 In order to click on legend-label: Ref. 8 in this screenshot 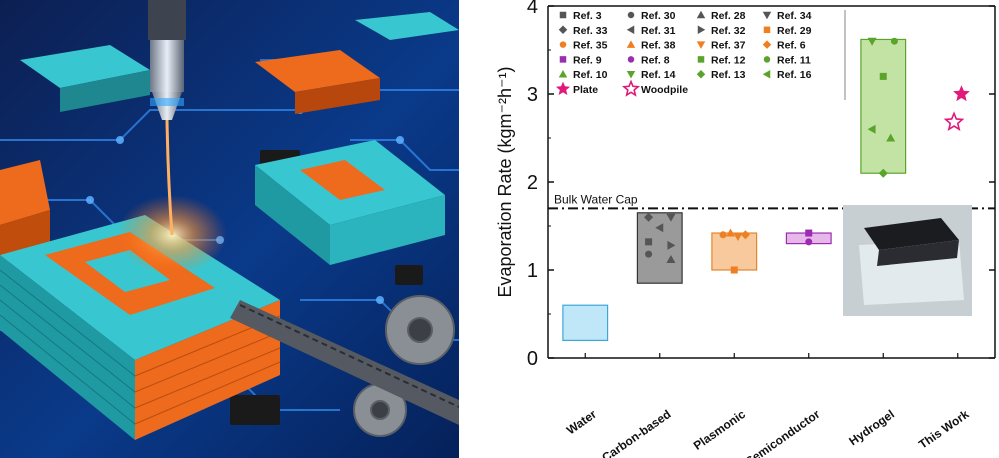, I will do `click(655, 60)`.